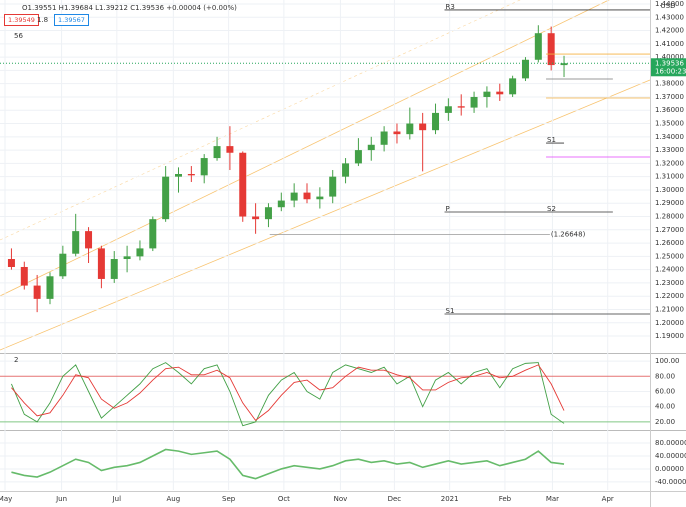 The height and width of the screenshot is (507, 686). I want to click on y-tick-label: 1.22000, so click(669, 296).